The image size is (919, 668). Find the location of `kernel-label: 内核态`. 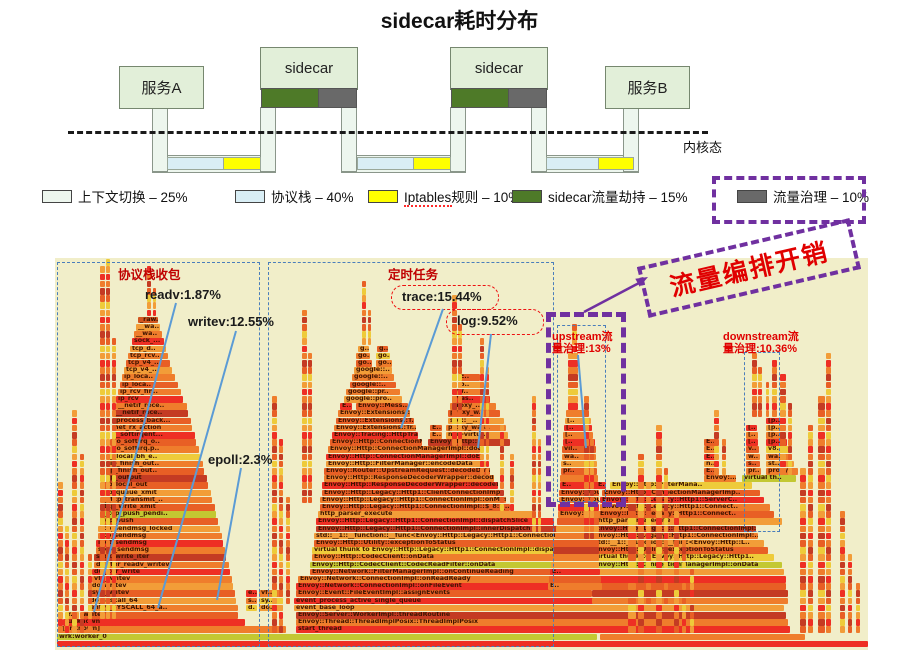

kernel-label: 内核态 is located at coordinates (703, 147).